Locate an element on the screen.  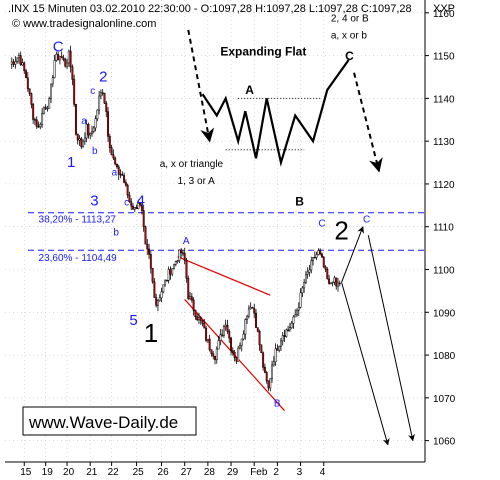
wave-label: a is located at coordinates (115, 172).